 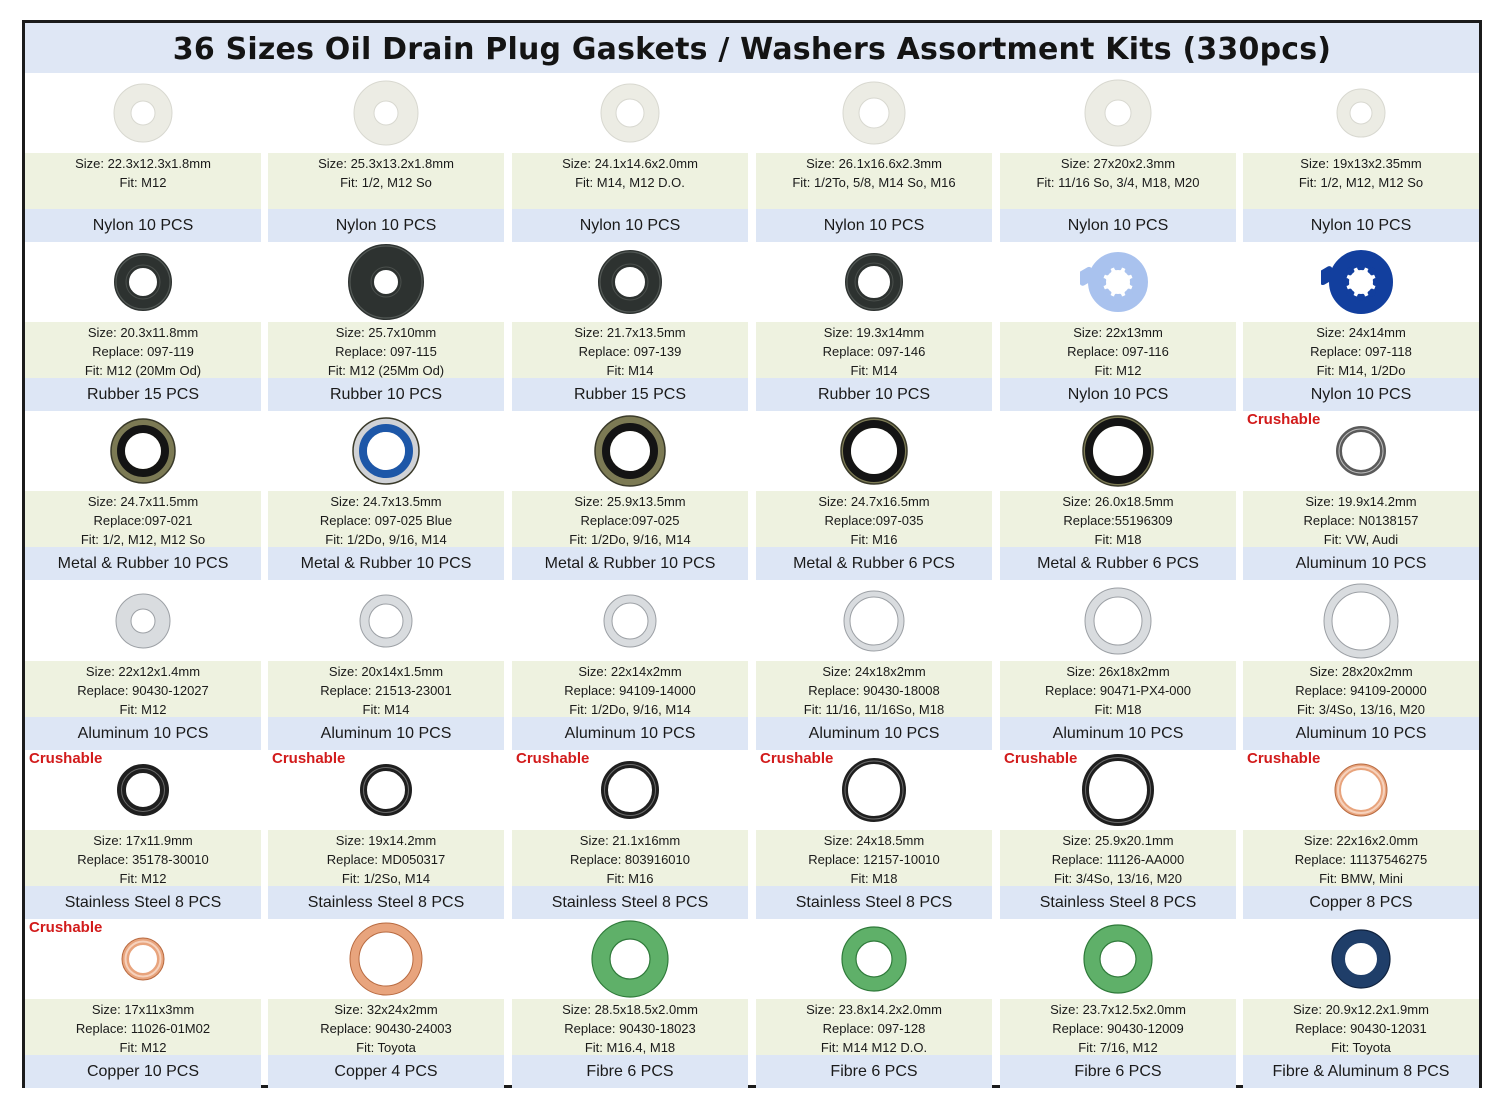 I want to click on spec-text: Size: 24.1x14.6x2.0mm Fit: M14, M12 D.O., so click(x=630, y=181).